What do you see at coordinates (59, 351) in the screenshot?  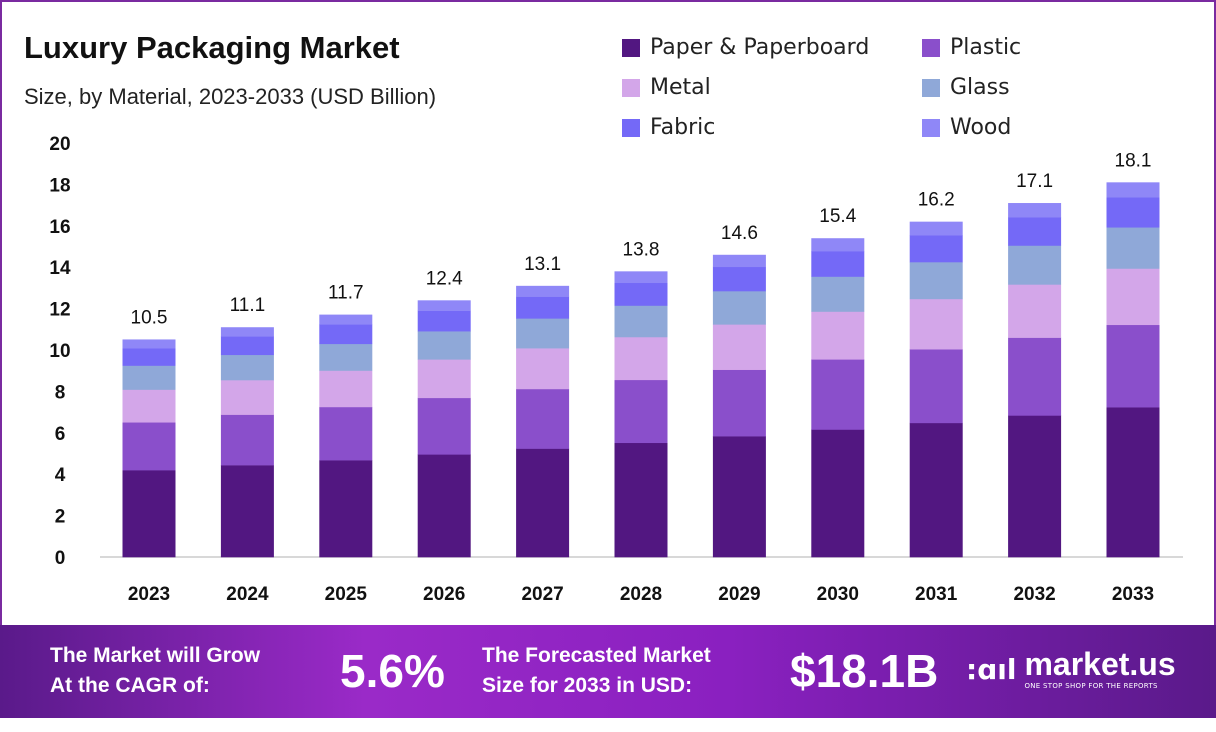 I see `y-tick-label: 10` at bounding box center [59, 351].